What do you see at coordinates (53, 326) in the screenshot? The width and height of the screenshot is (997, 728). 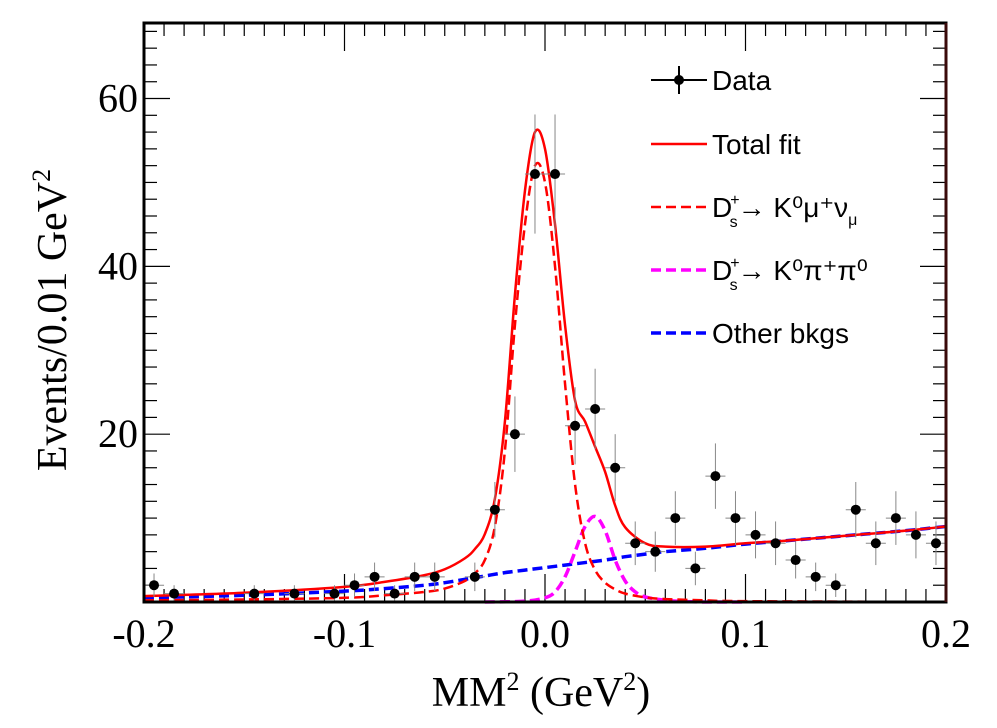 I see `y-axis-title-main: Events/0.01 GeV` at bounding box center [53, 326].